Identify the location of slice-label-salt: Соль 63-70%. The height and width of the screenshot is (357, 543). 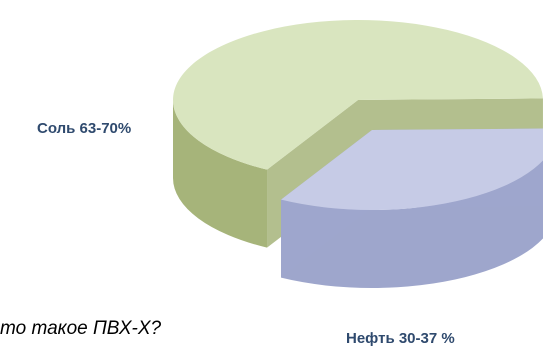
(84, 128).